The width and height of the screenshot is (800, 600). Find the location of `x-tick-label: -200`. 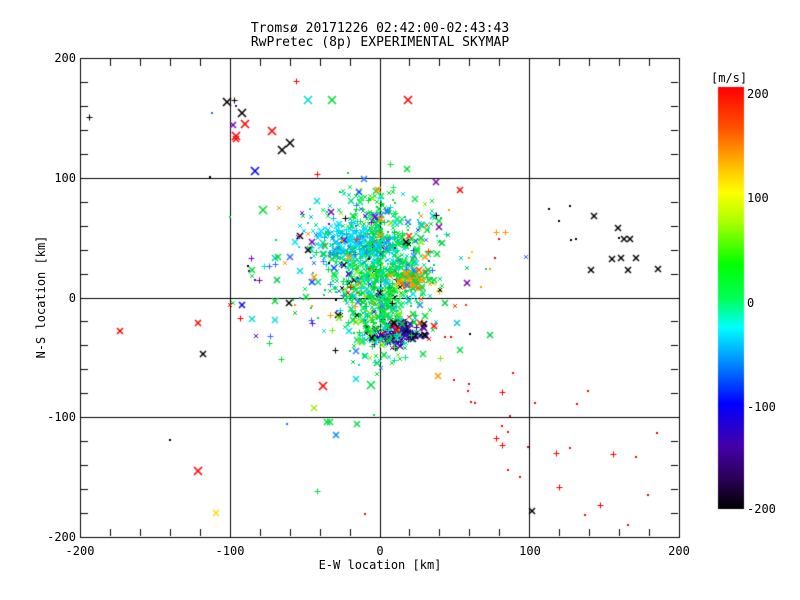

x-tick-label: -200 is located at coordinates (80, 551).